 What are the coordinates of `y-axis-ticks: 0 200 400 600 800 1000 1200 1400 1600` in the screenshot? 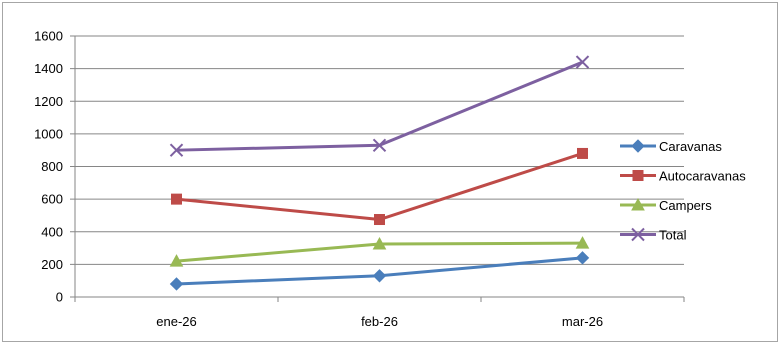 It's located at (48, 167).